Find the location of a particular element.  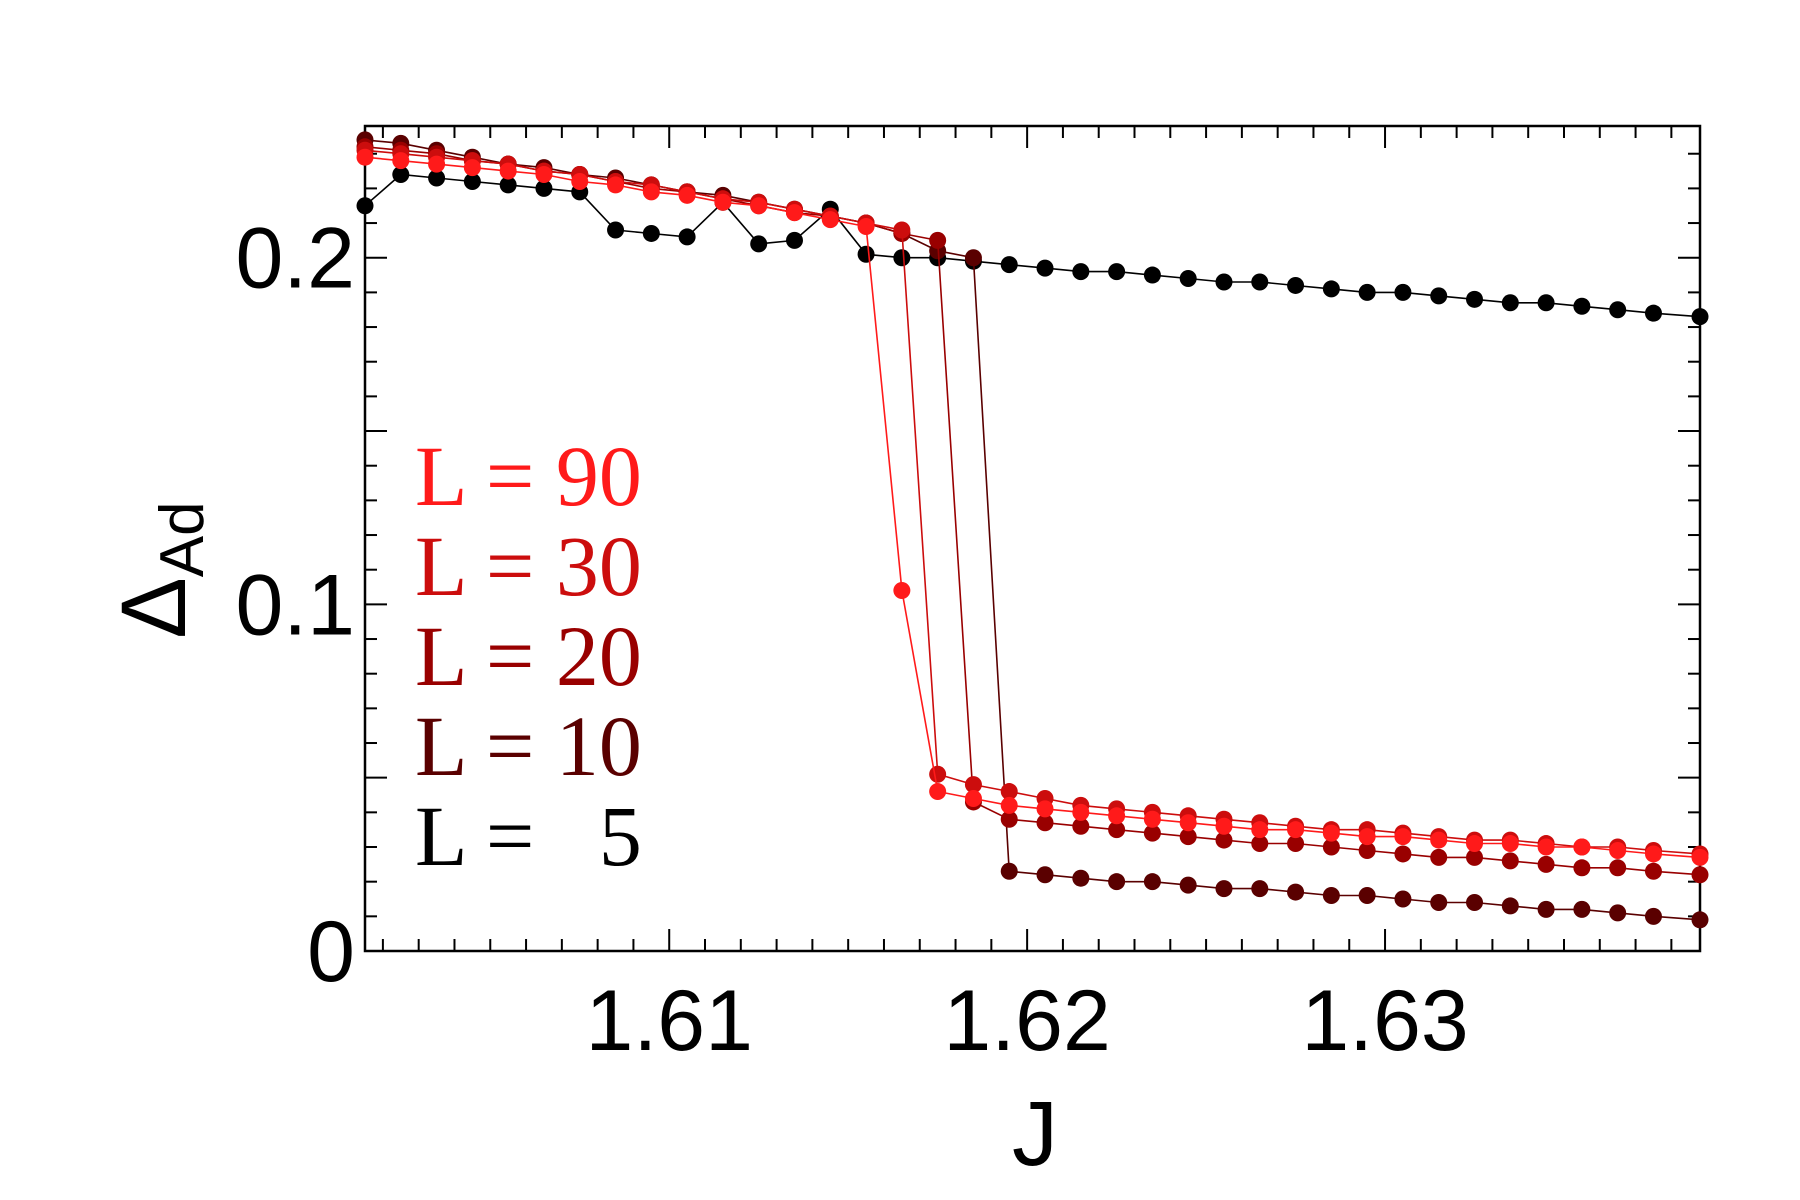

y-axis-label: ΔAd is located at coordinates (160, 569).